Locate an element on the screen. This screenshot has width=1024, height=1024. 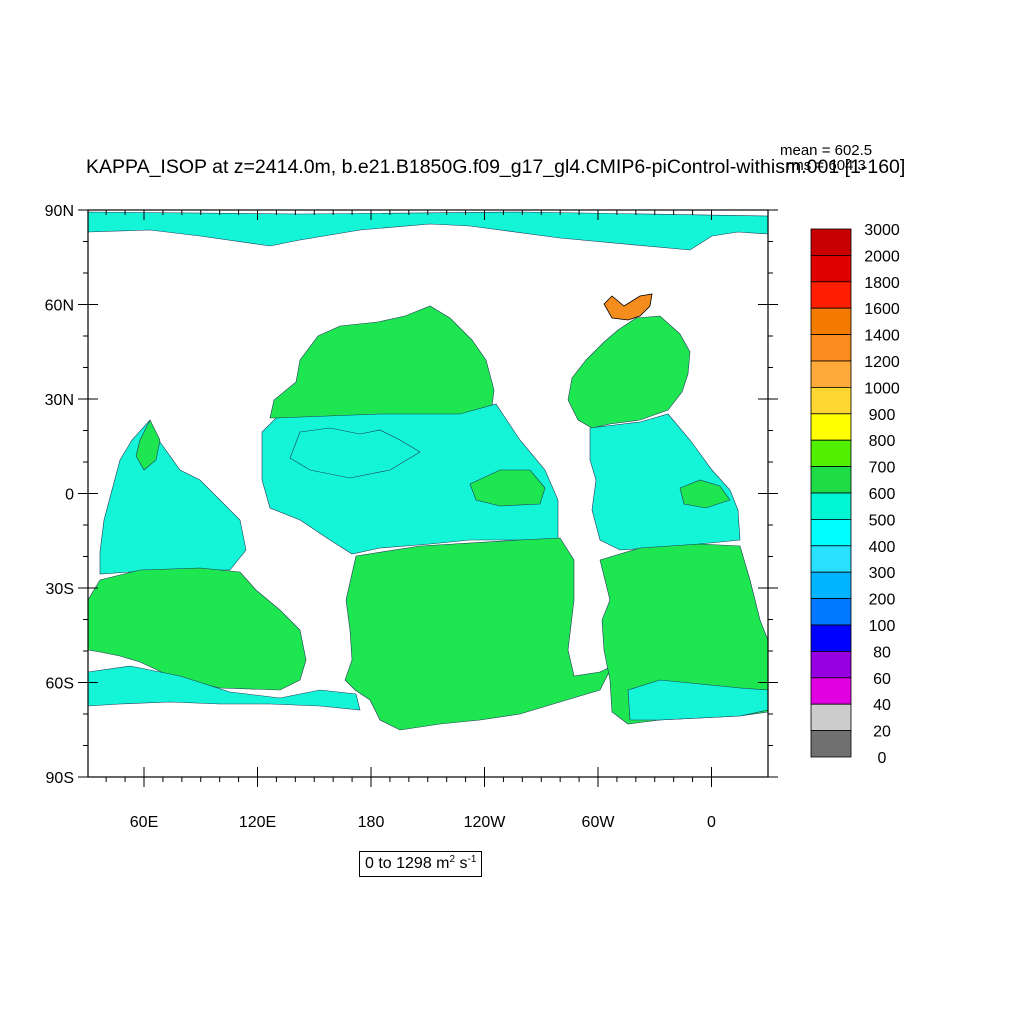
legend-level: 500 is located at coordinates (882, 520).